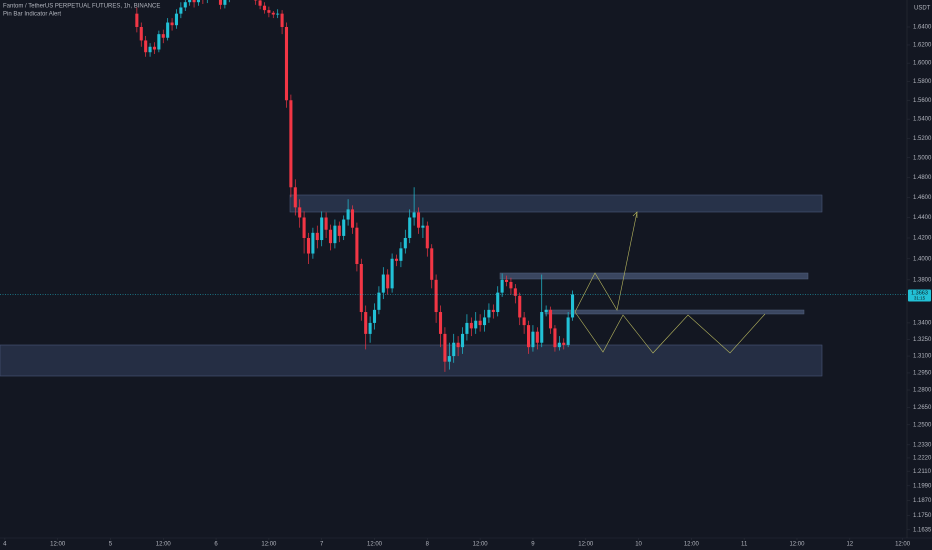 The height and width of the screenshot is (550, 932). I want to click on x-tick-label: 10, so click(638, 545).